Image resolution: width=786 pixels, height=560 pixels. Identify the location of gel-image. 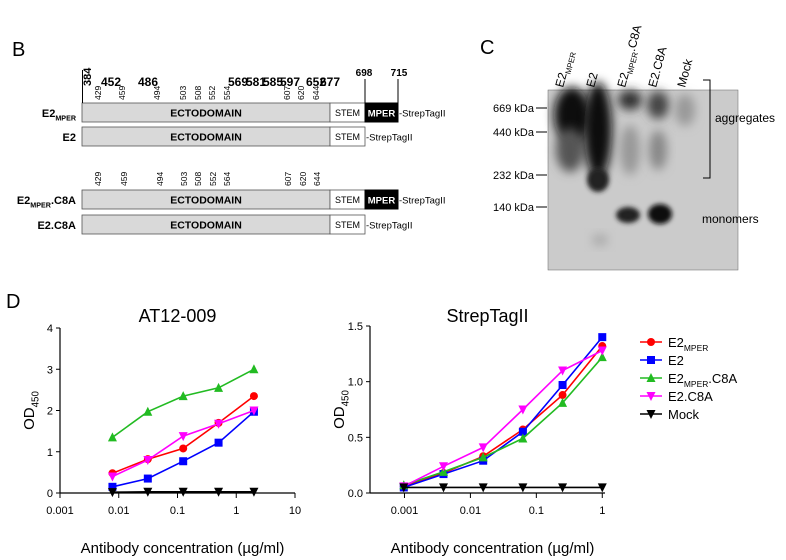
(643, 176).